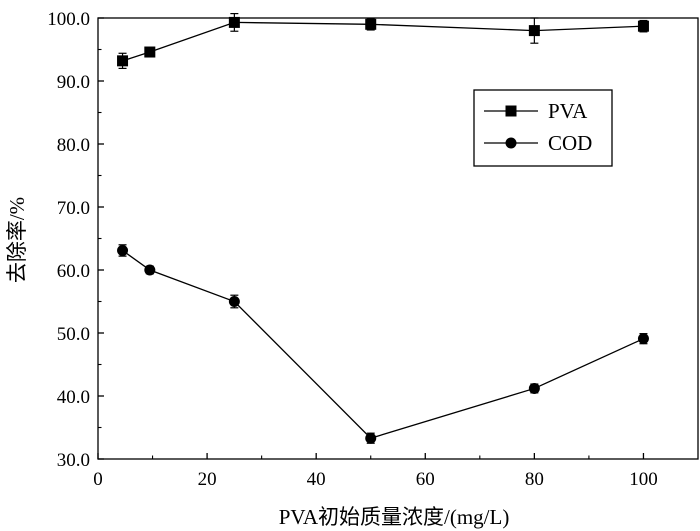 The height and width of the screenshot is (531, 700). Describe the element at coordinates (207, 479) in the screenshot. I see `x-tick-label: 20` at that location.